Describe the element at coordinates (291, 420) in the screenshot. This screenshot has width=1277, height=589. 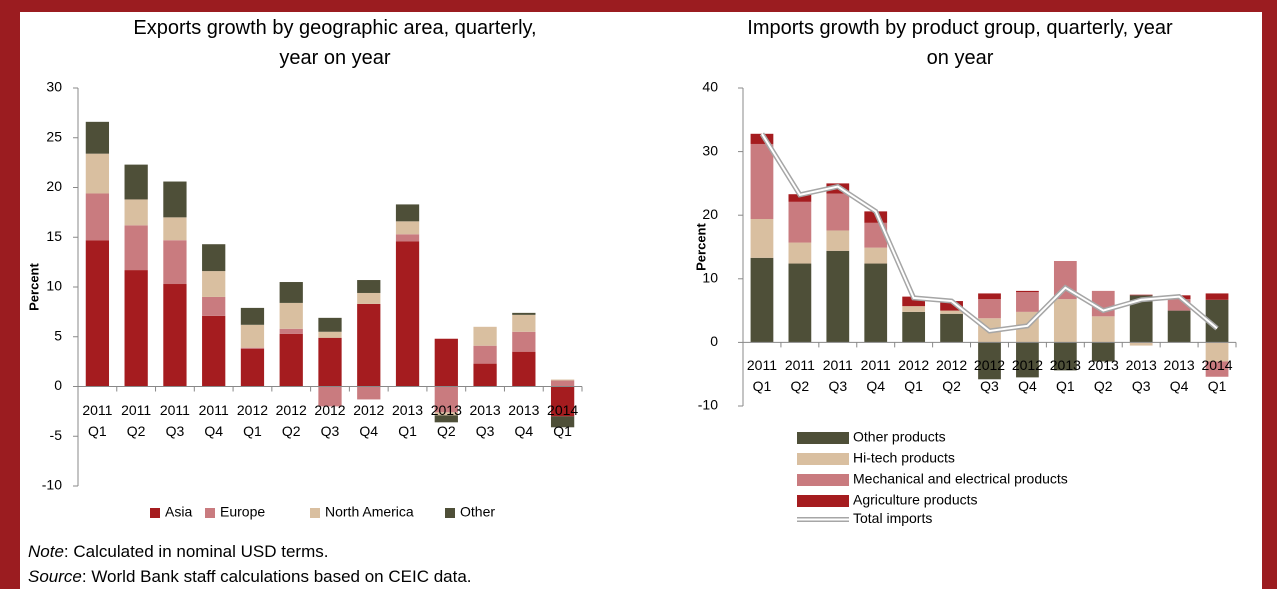
I see `x-tick-label: 2012 Q2` at that location.